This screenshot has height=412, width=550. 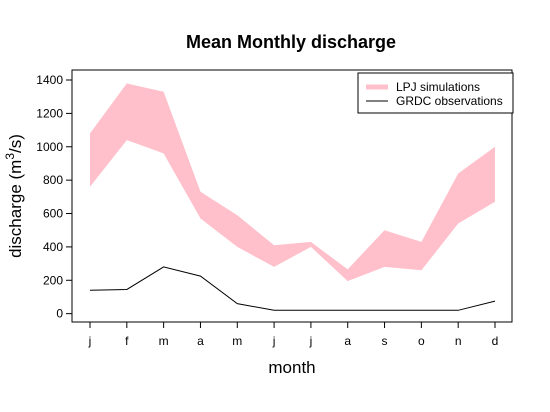 I want to click on x-tick-label: d, so click(x=495, y=341).